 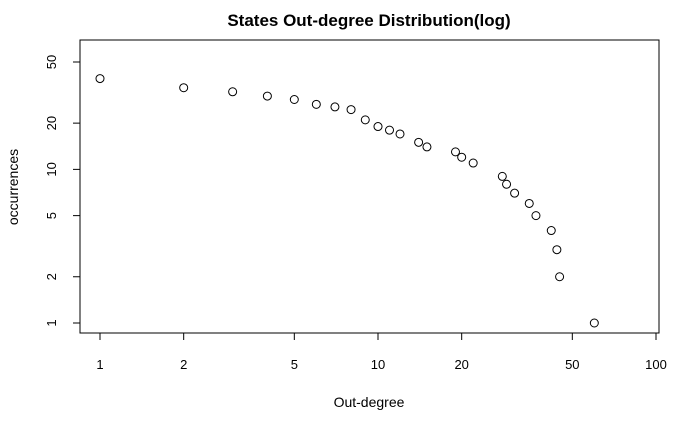 What do you see at coordinates (369, 402) in the screenshot?
I see `x-axis-label: Out-degree` at bounding box center [369, 402].